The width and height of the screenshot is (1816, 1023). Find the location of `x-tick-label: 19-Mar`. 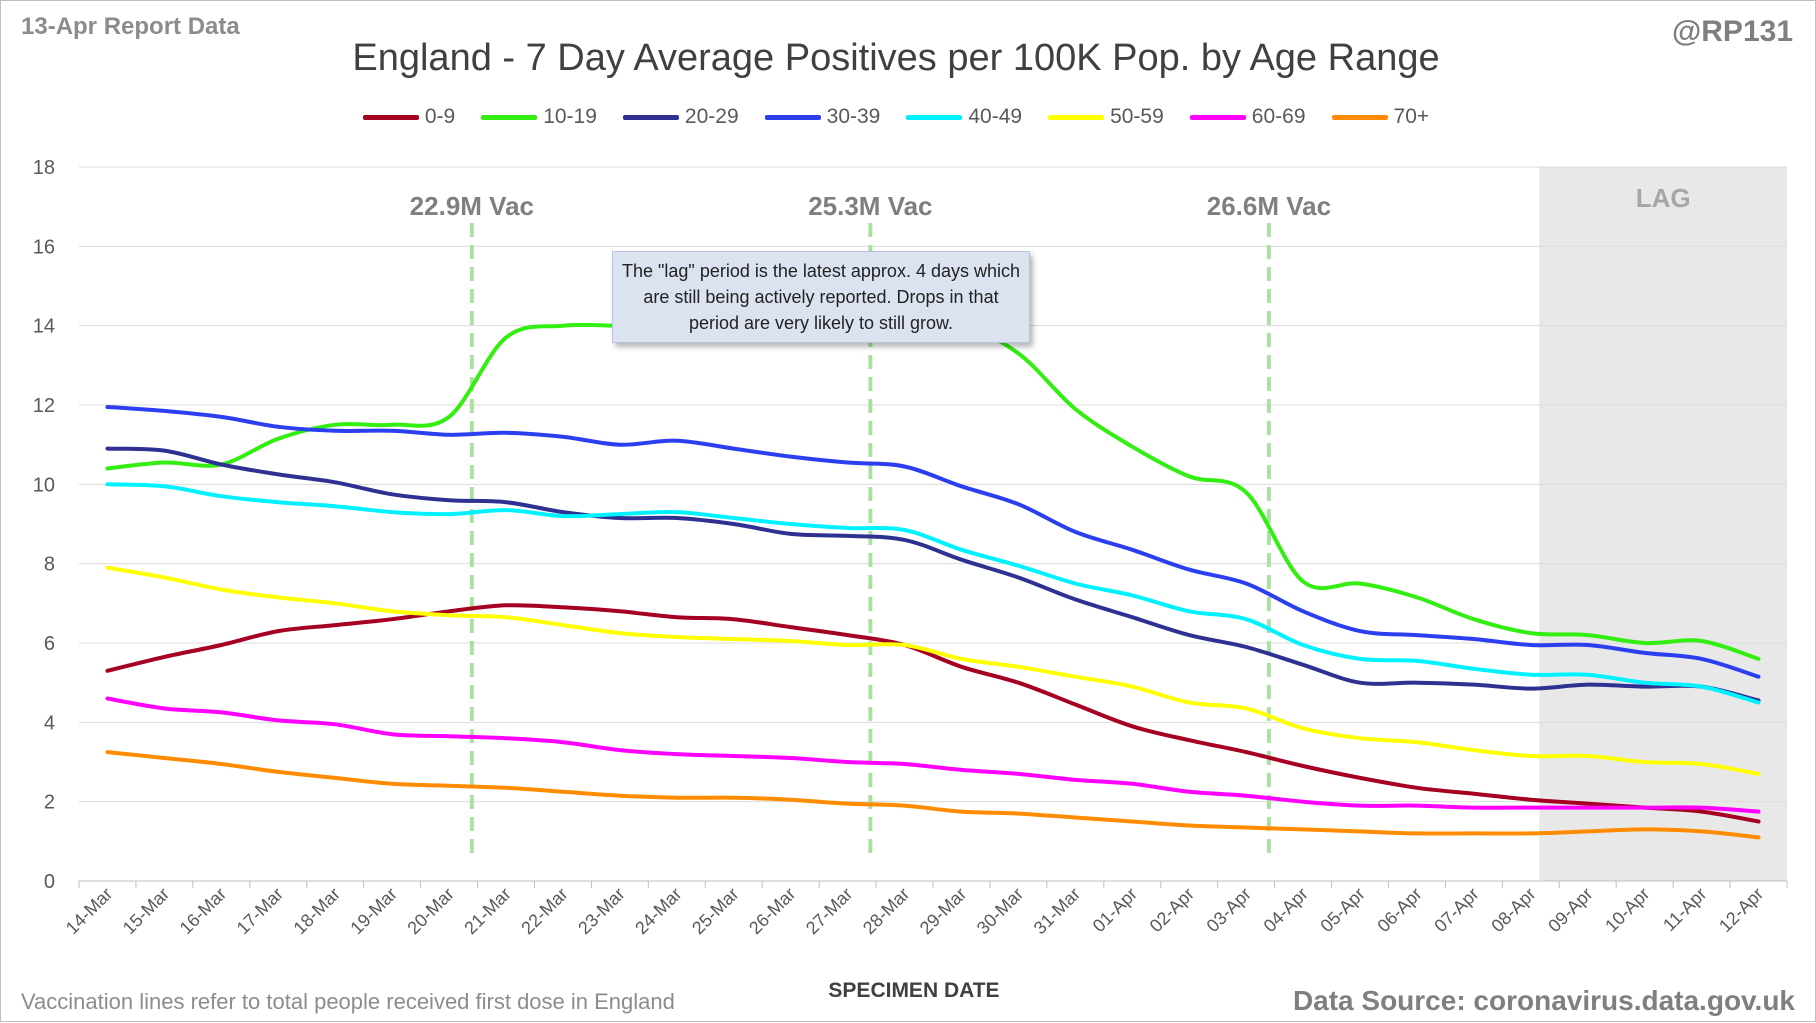

x-tick-label: 19-Mar is located at coordinates (374, 911).